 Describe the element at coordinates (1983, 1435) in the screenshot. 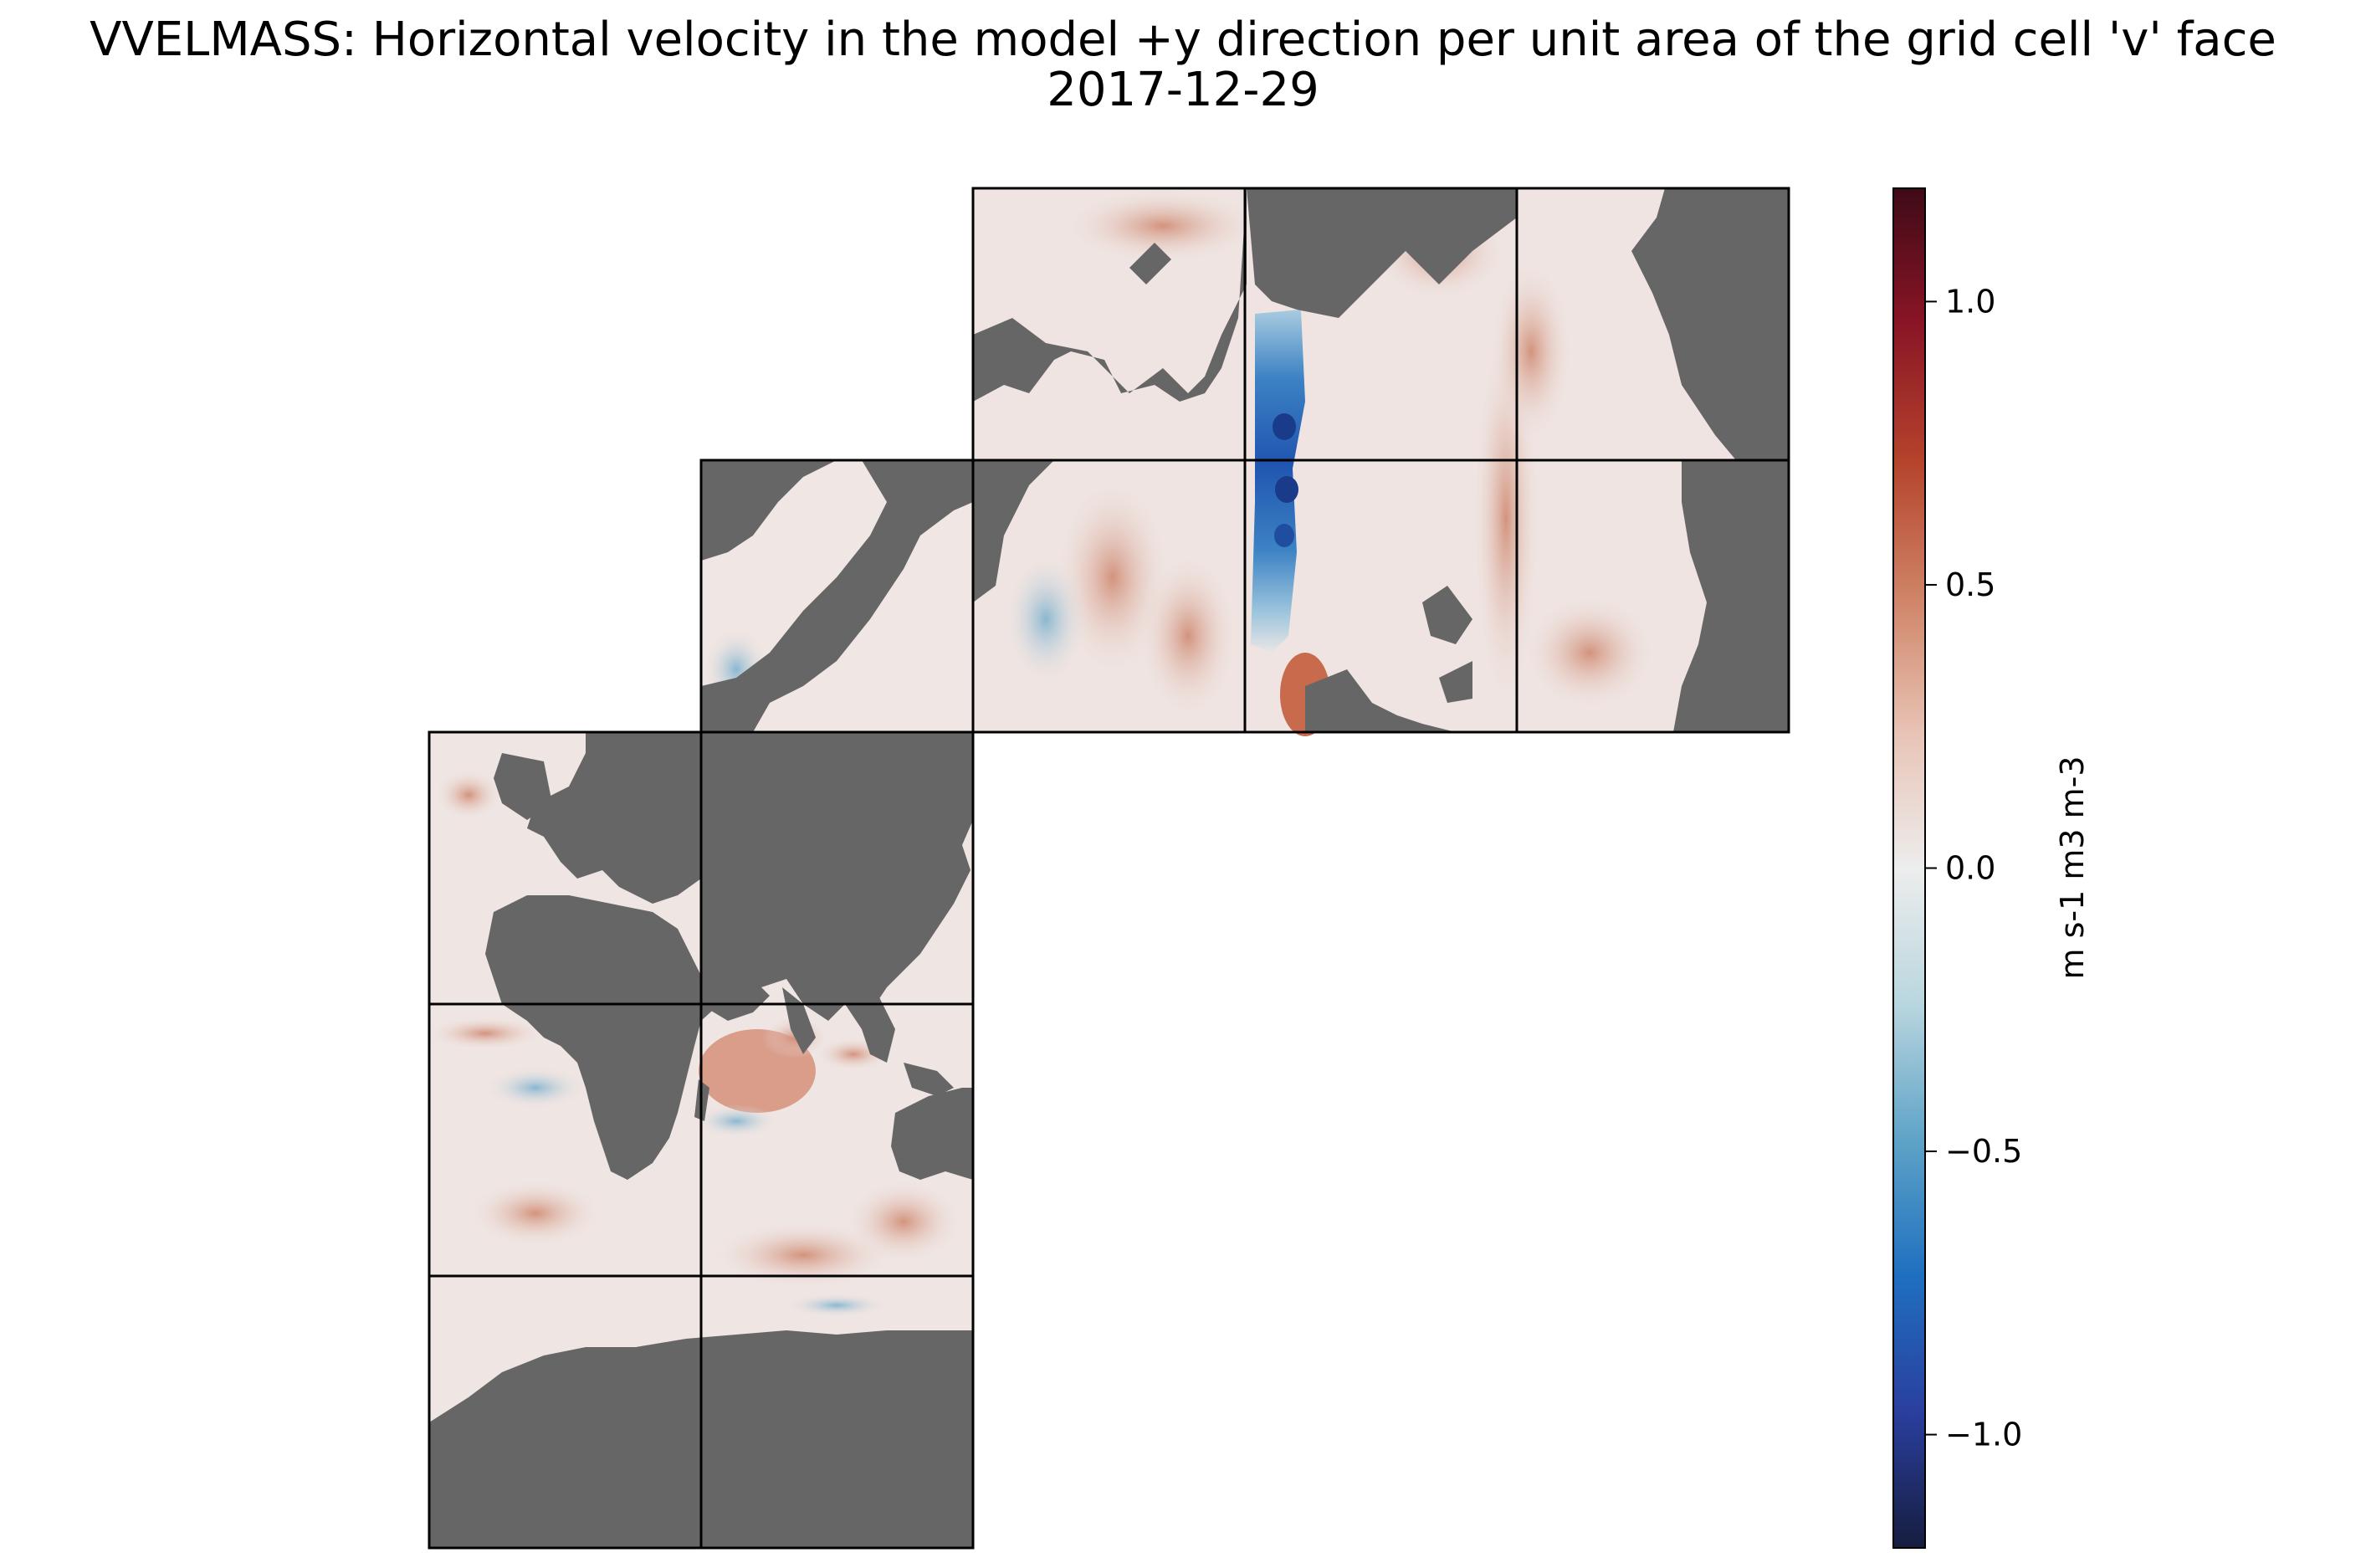

I see `colorbar-tick-label: −1.0` at that location.